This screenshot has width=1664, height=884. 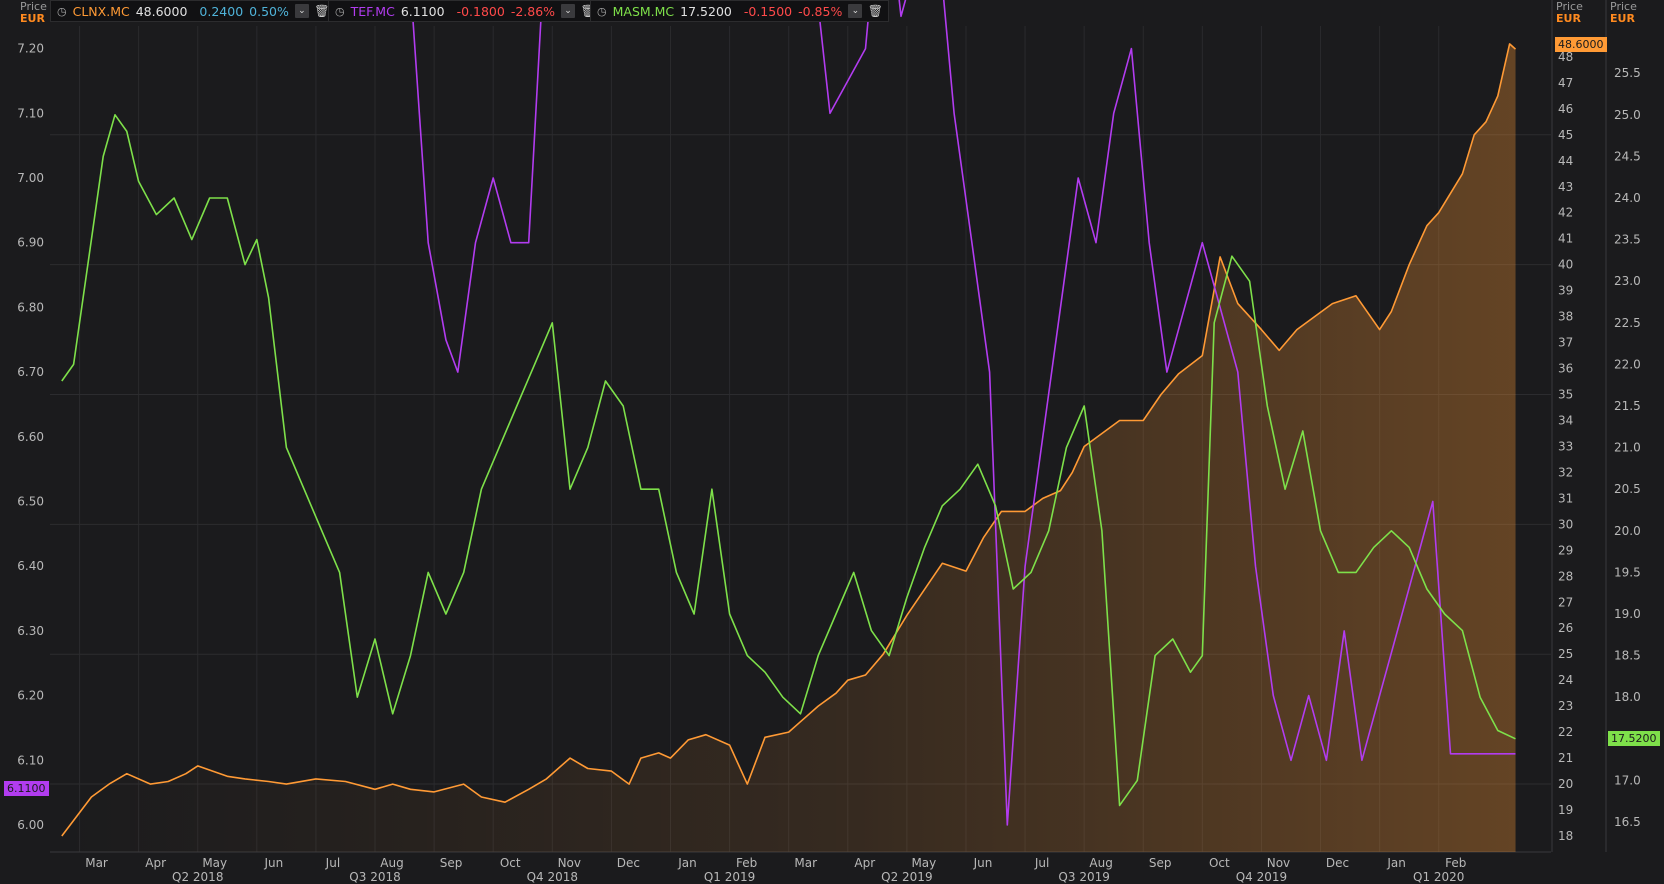 I want to click on x-axis-quarter-label: Q4 2019, so click(x=1261, y=877).